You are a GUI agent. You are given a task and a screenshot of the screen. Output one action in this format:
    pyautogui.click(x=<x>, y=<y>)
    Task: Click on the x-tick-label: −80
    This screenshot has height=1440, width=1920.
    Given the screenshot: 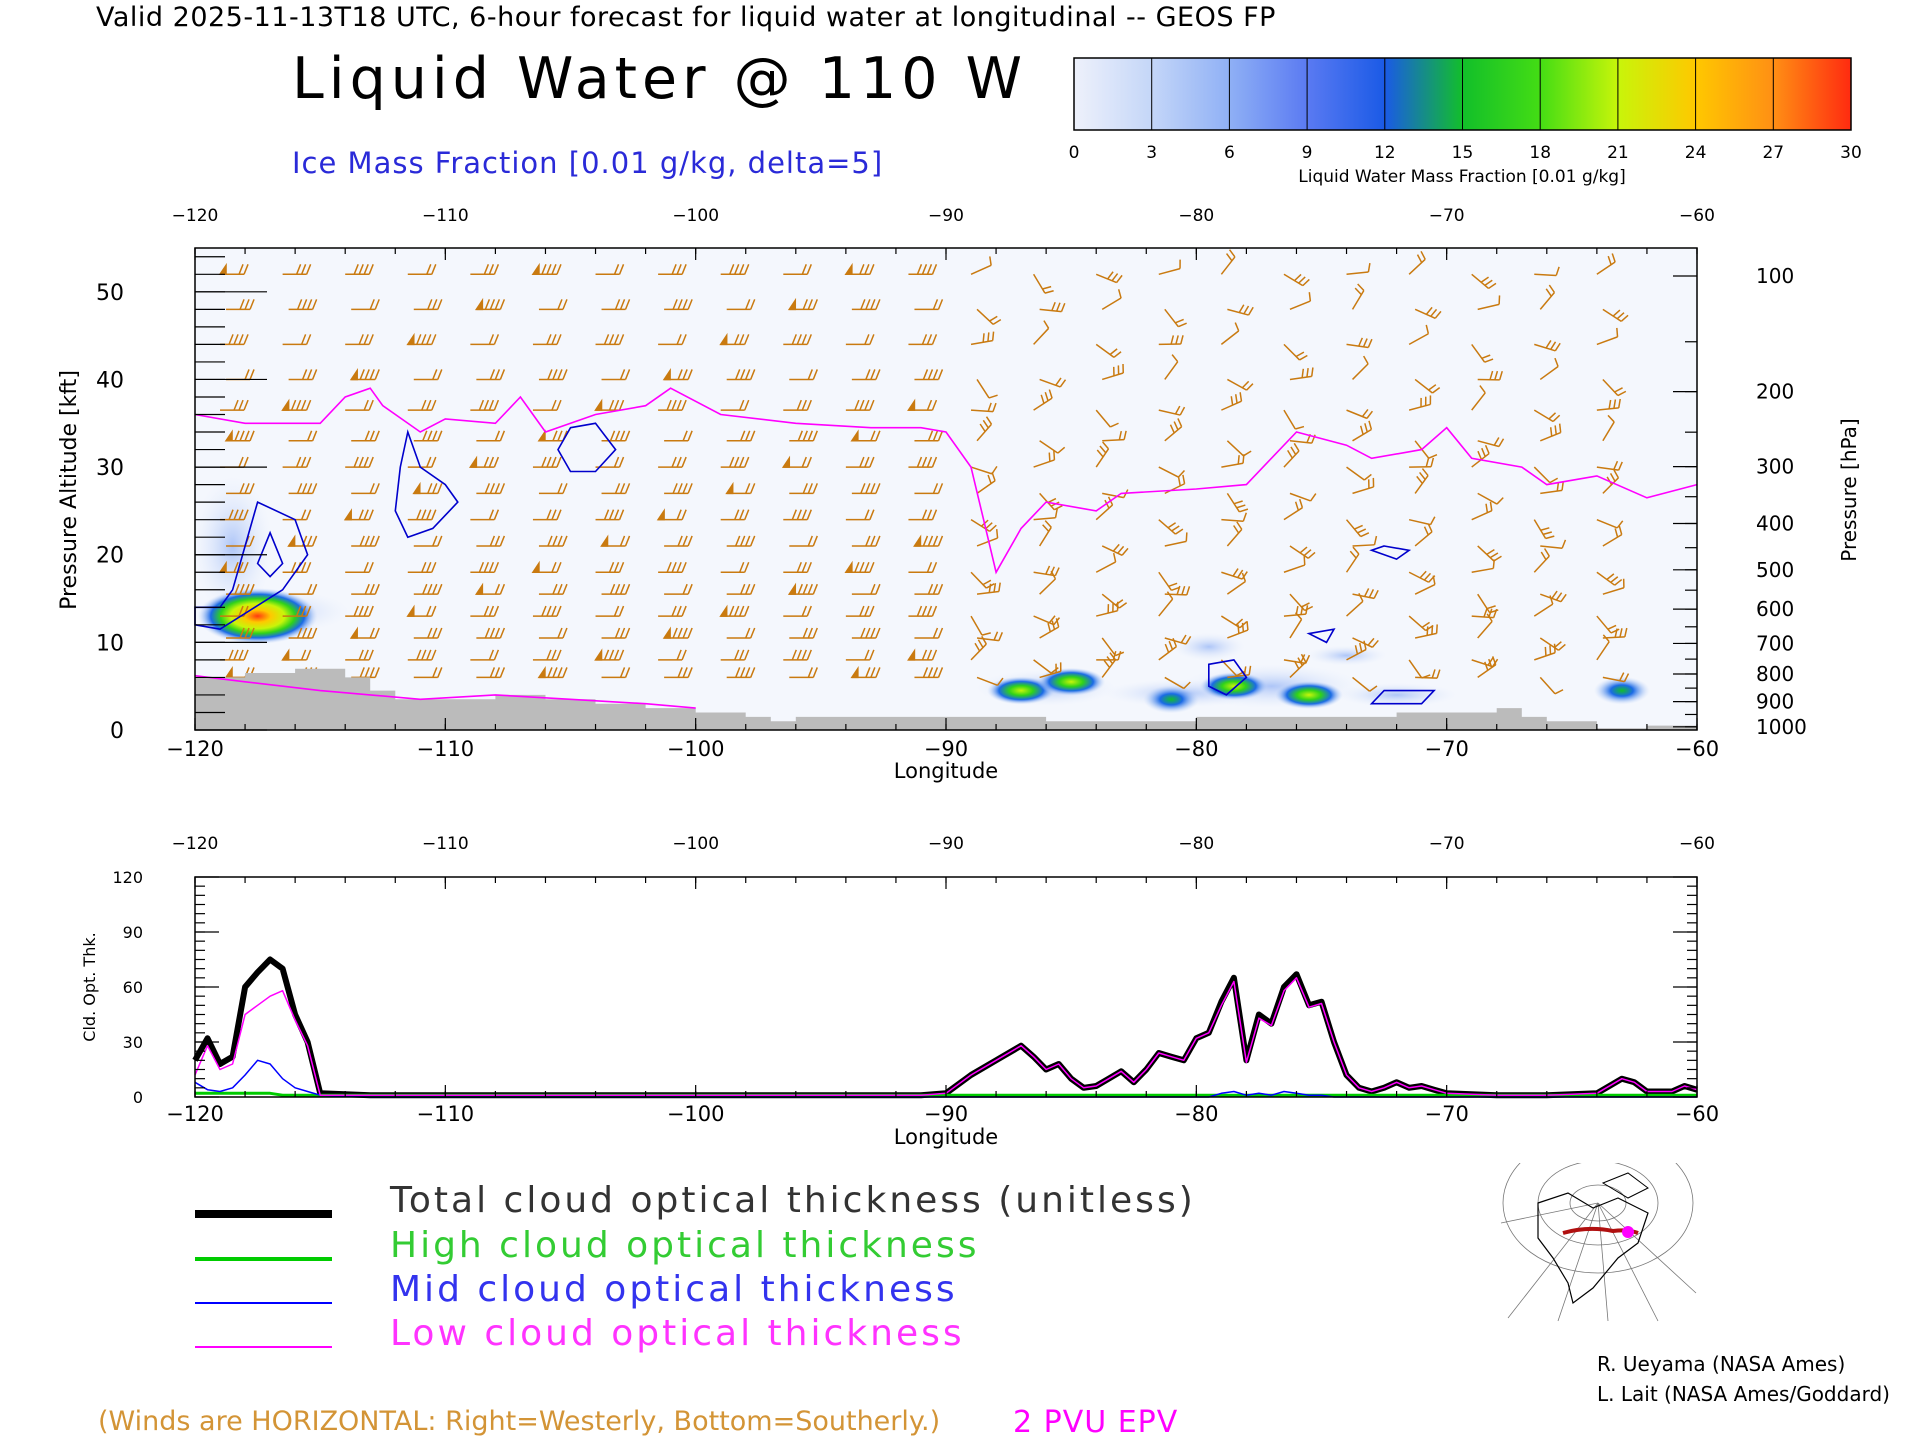 What is the action you would take?
    pyautogui.click(x=1196, y=749)
    